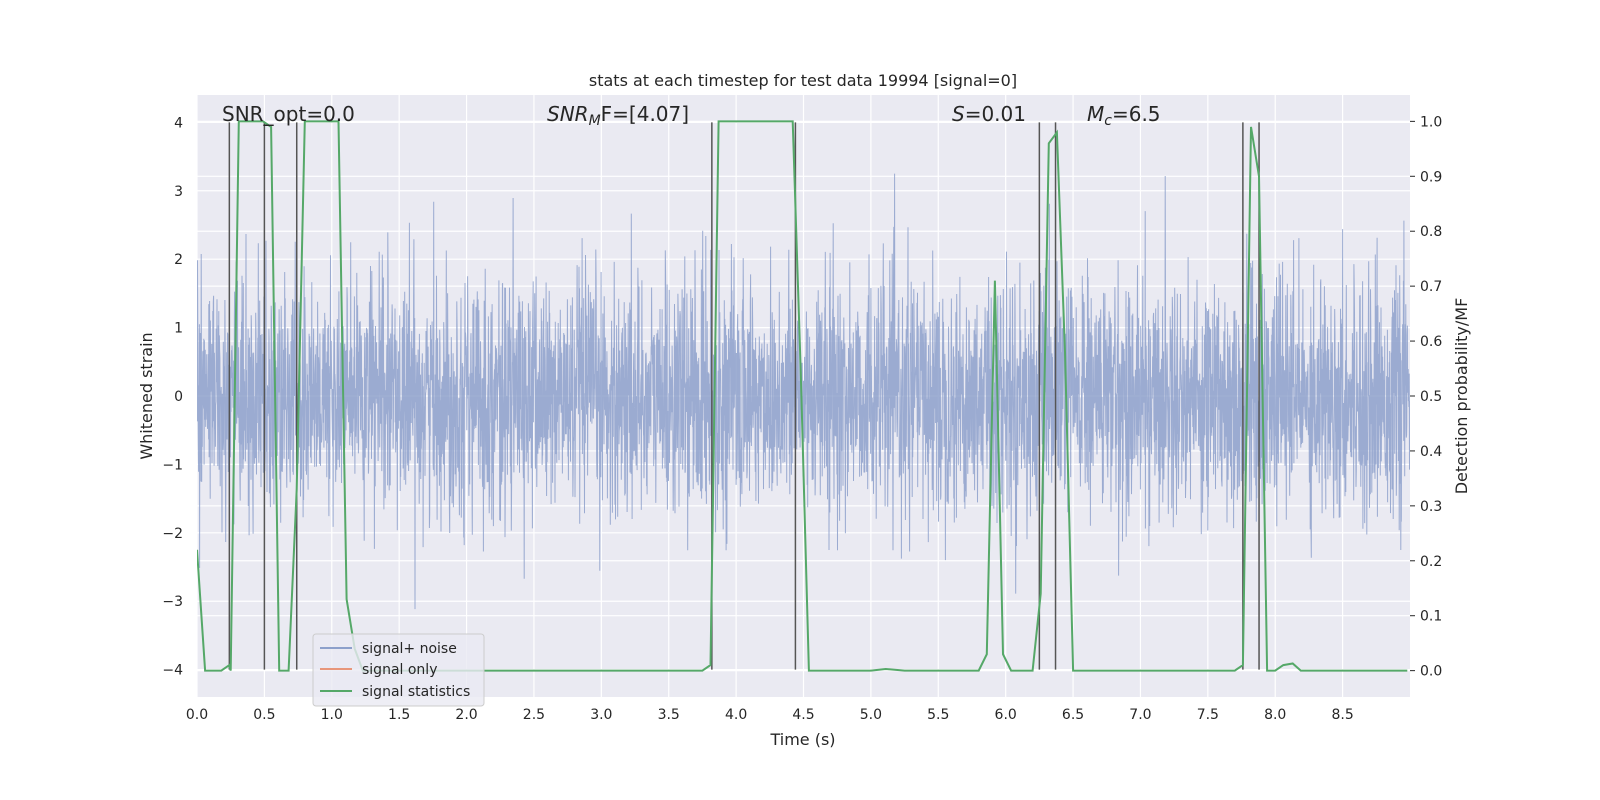  Describe the element at coordinates (178, 397) in the screenshot. I see `y-tick-label: 0` at that location.